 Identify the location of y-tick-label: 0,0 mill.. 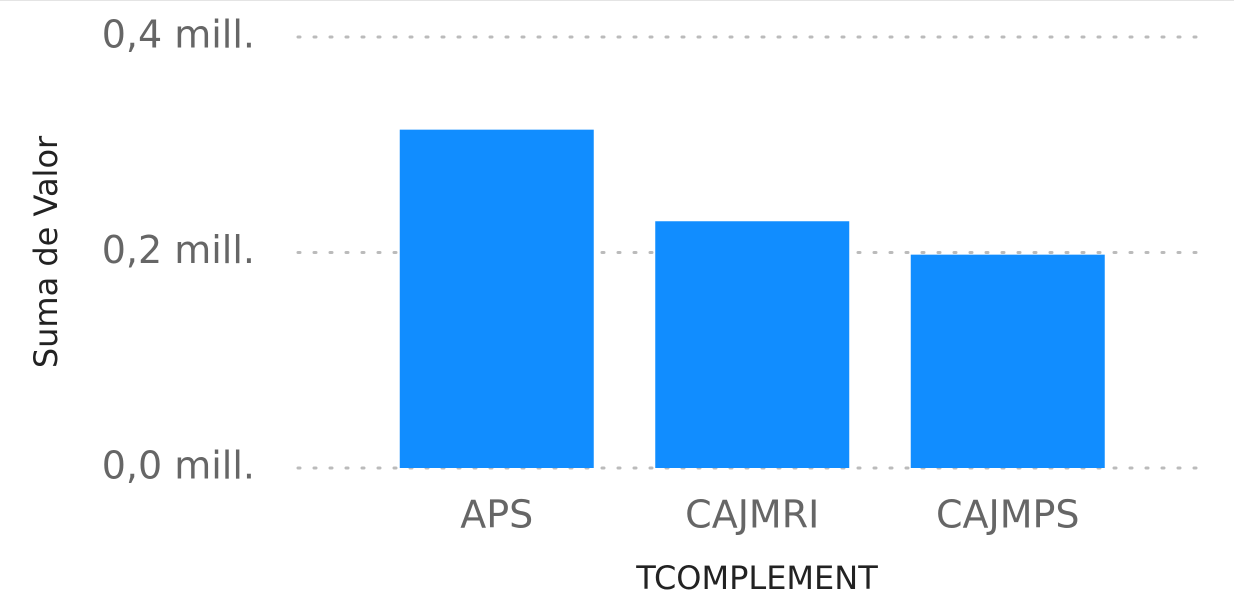
(178, 466).